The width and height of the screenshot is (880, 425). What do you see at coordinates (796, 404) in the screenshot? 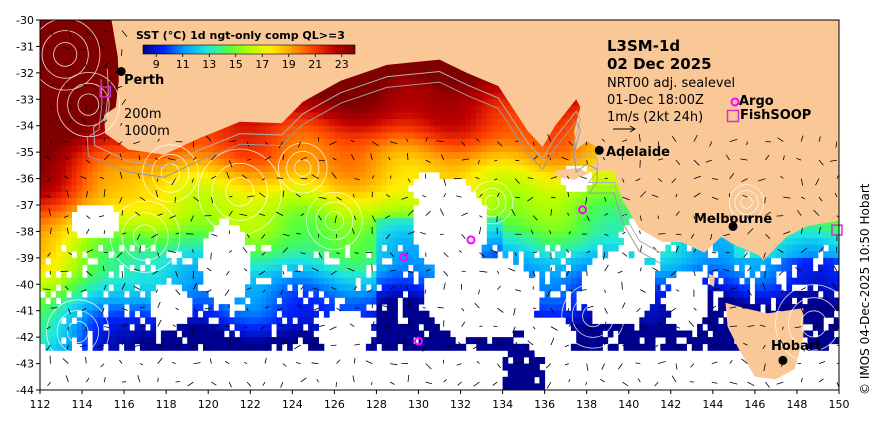
I see `x-tick-label-148: 148` at bounding box center [796, 404].